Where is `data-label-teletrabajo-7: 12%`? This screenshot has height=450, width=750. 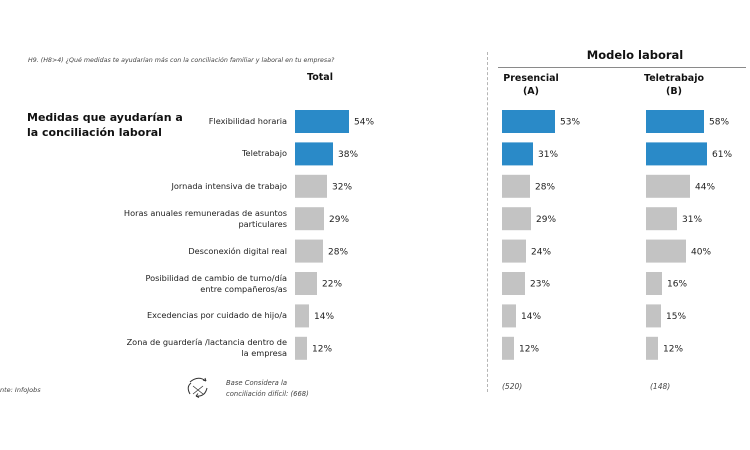 data-label-teletrabajo-7: 12% is located at coordinates (673, 350).